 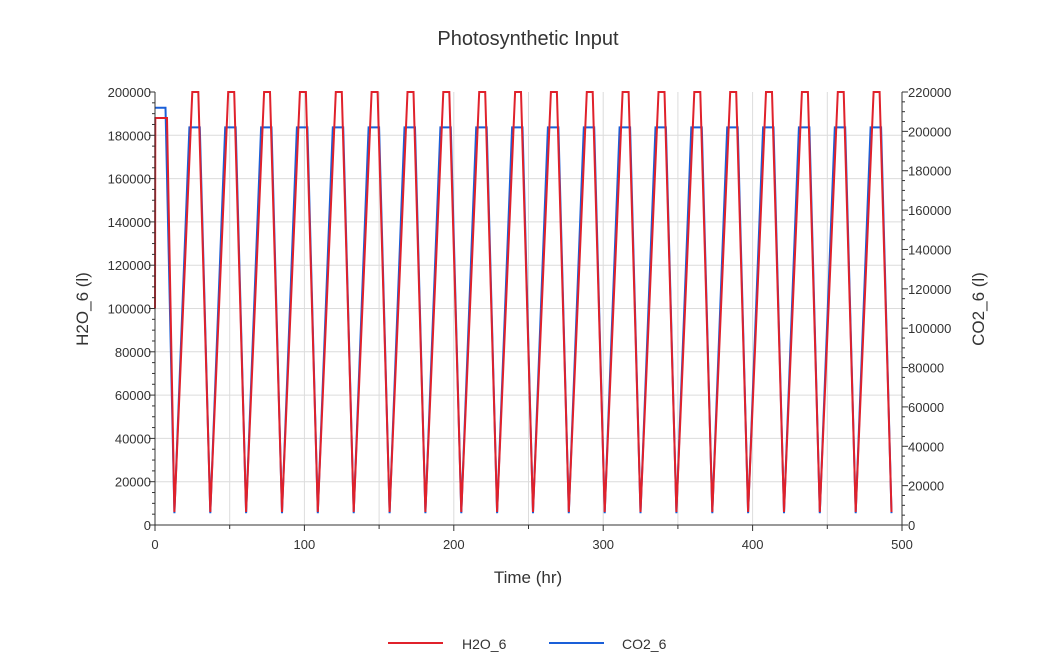 I want to click on legend-label-h2o: H2O_6, so click(x=484, y=644).